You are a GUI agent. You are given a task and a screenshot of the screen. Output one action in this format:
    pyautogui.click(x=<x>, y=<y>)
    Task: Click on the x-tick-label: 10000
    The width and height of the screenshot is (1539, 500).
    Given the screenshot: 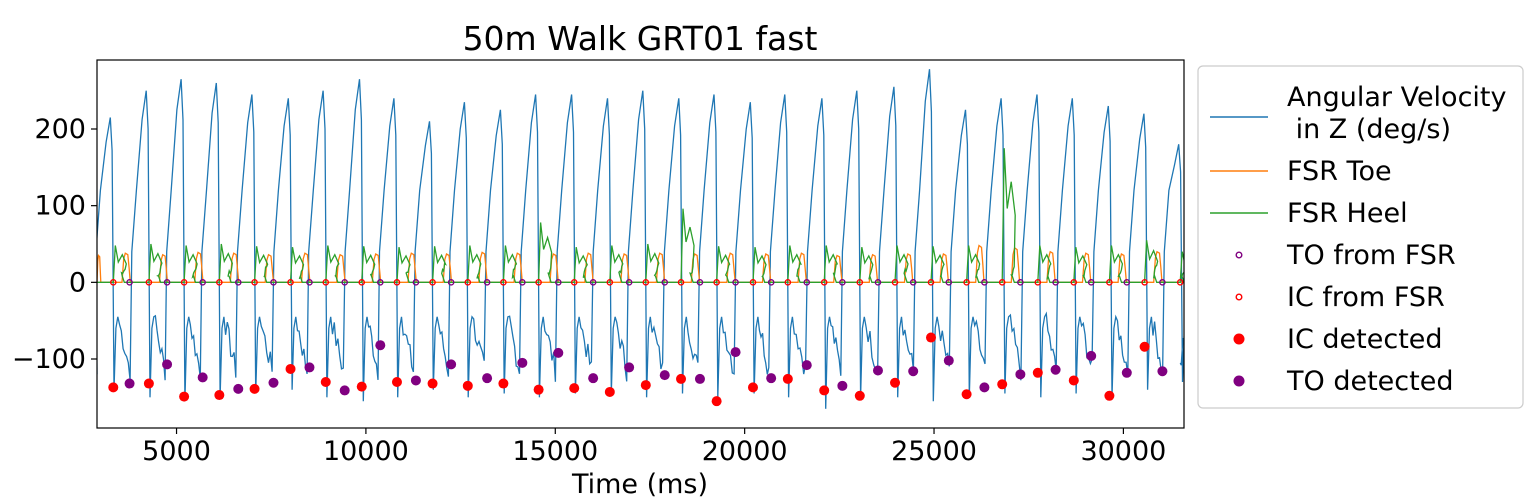 What is the action you would take?
    pyautogui.click(x=366, y=451)
    